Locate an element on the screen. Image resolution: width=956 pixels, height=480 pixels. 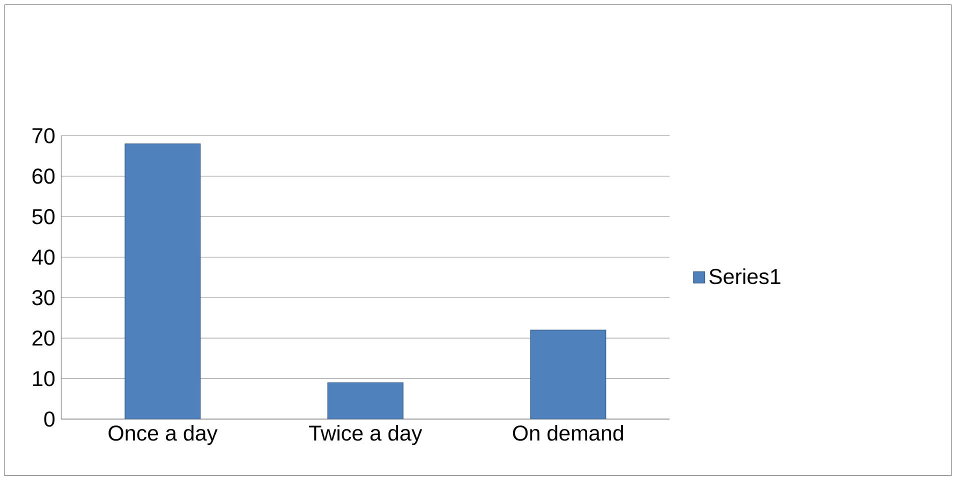
x-tick-label: Twice a day is located at coordinates (365, 434).